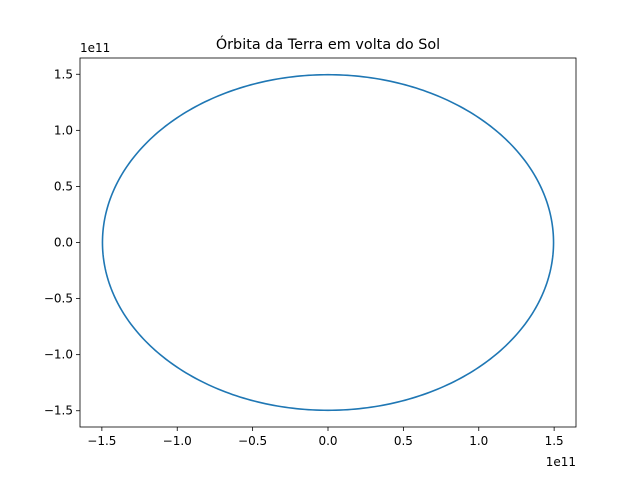 This screenshot has width=640, height=480. Describe the element at coordinates (58, 355) in the screenshot. I see `y-tick-label: −1.0` at that location.